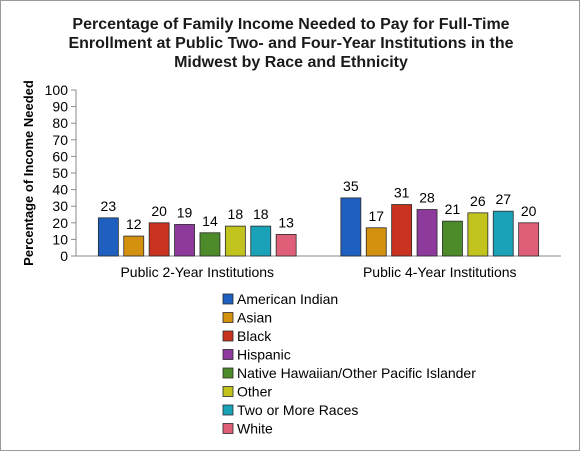  Describe the element at coordinates (60, 190) in the screenshot. I see `y-tick-label: 40` at that location.